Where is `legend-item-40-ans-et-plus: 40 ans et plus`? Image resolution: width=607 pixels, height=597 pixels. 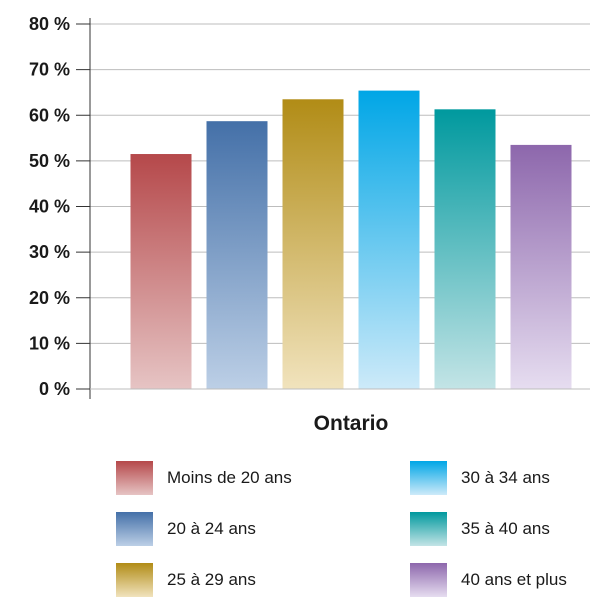
legend-item-40-ans-et-plus: 40 ans et plus is located at coordinates (488, 580).